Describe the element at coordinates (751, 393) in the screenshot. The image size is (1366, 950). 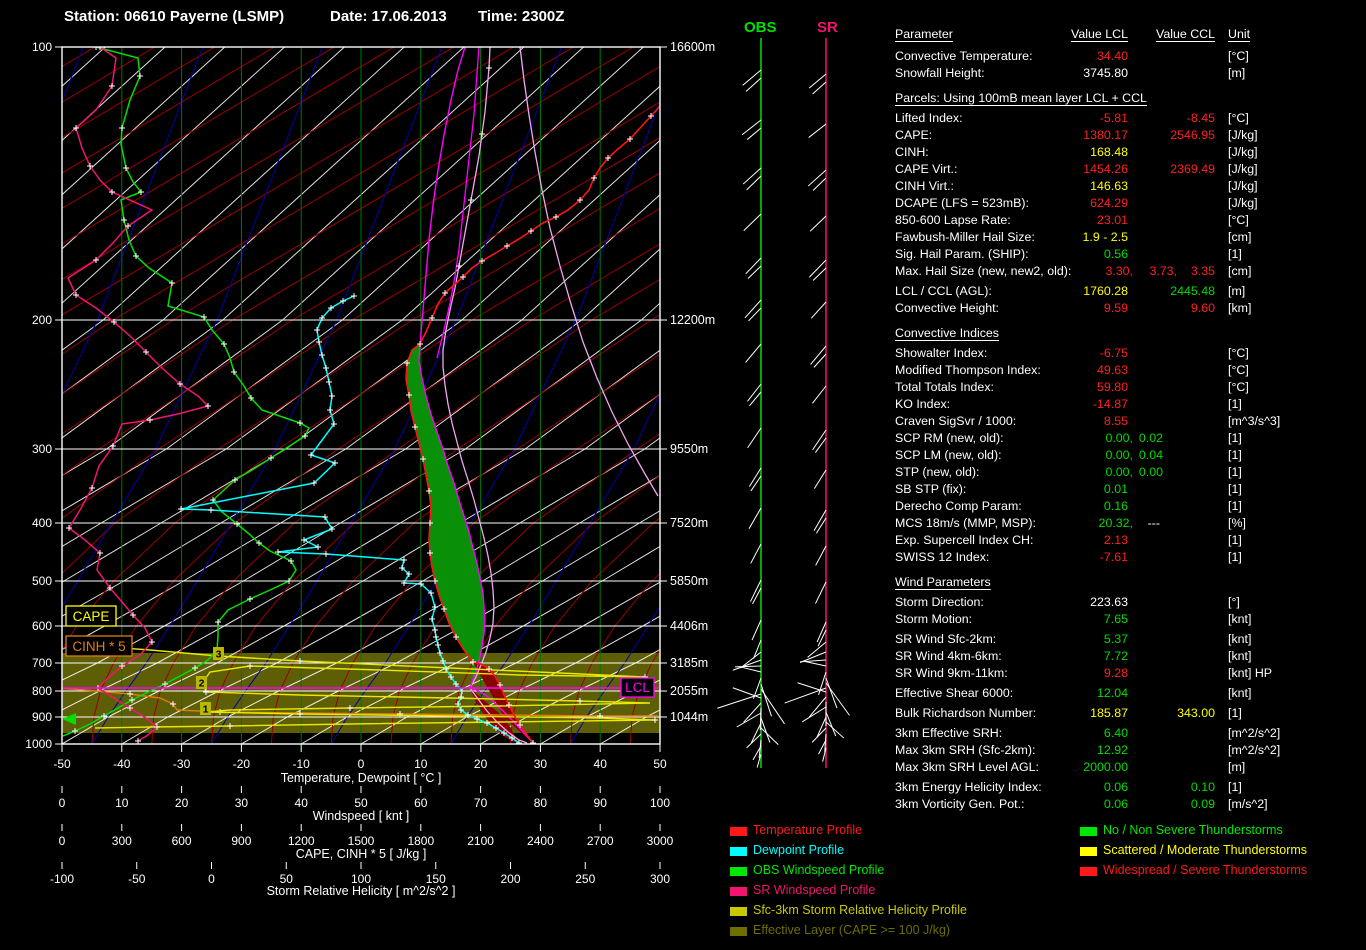
I see `obs-wind-barb-panel: OBS` at that location.